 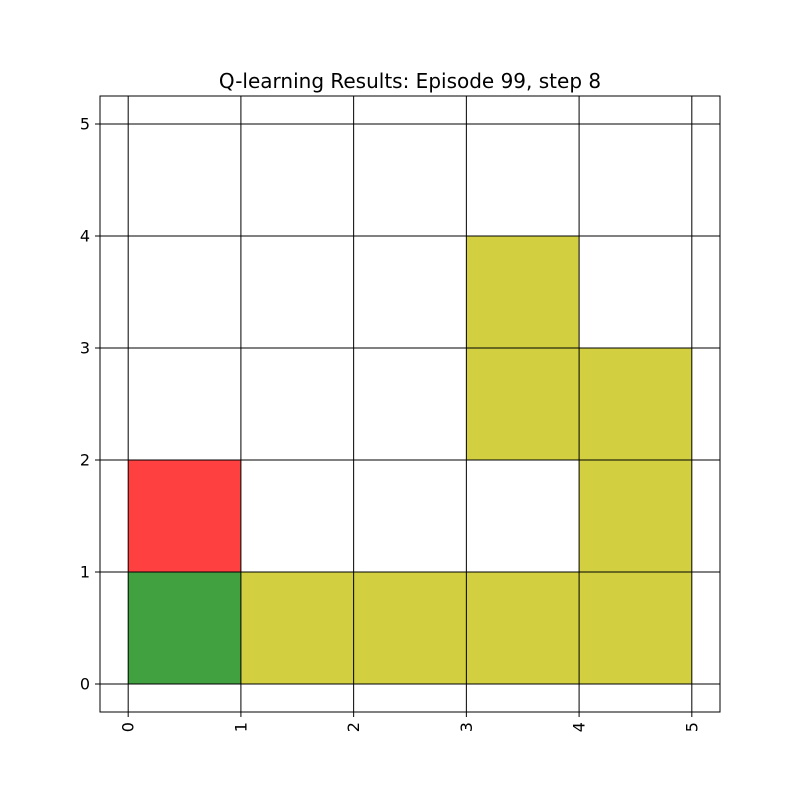 I want to click on x-tick-label: 4, so click(x=579, y=727).